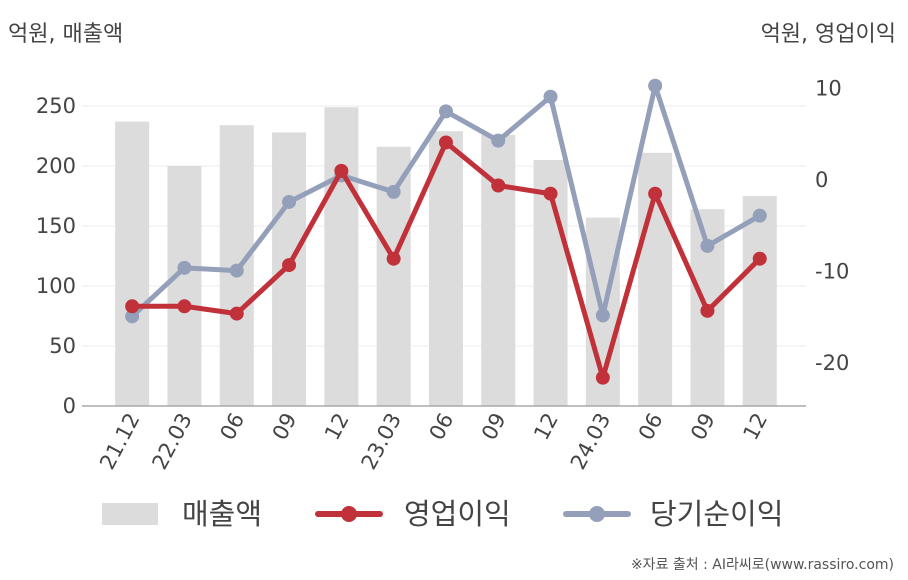 Image resolution: width=908 pixels, height=580 pixels. Describe the element at coordinates (56, 106) in the screenshot. I see `left-tick-label: 250` at that location.